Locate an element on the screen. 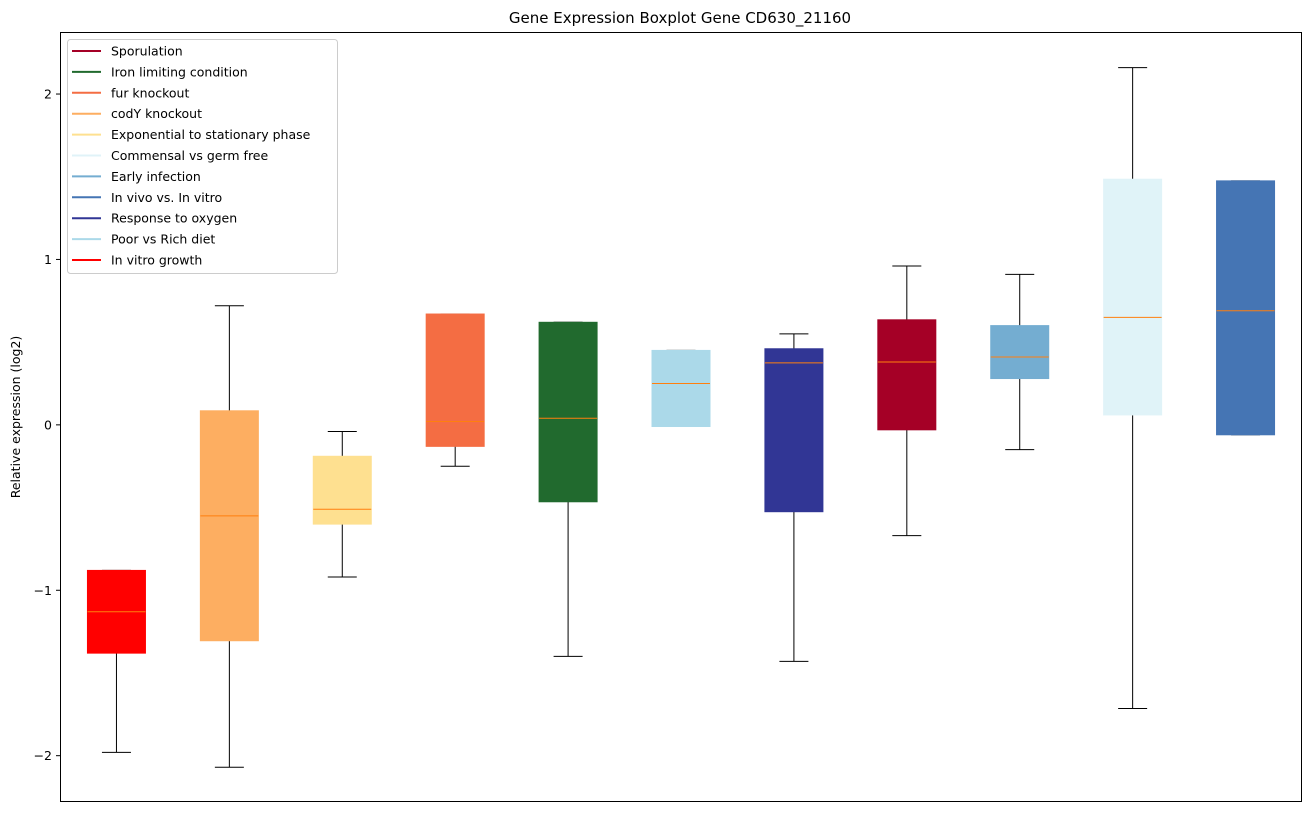 This screenshot has height=816, width=1309. legend-item: In vitro growth is located at coordinates (137, 260).